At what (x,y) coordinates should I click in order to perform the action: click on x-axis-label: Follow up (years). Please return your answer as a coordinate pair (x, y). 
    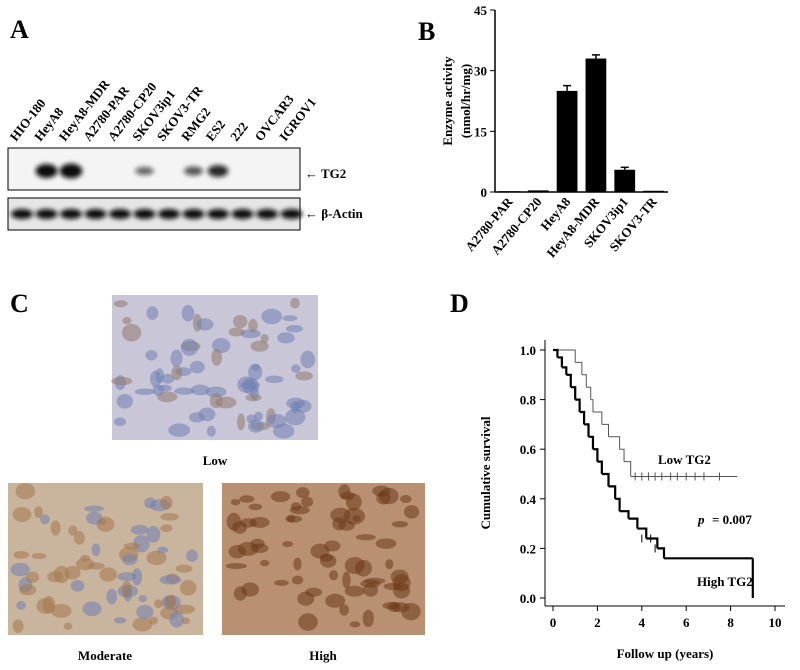
    Looking at the image, I should click on (665, 653).